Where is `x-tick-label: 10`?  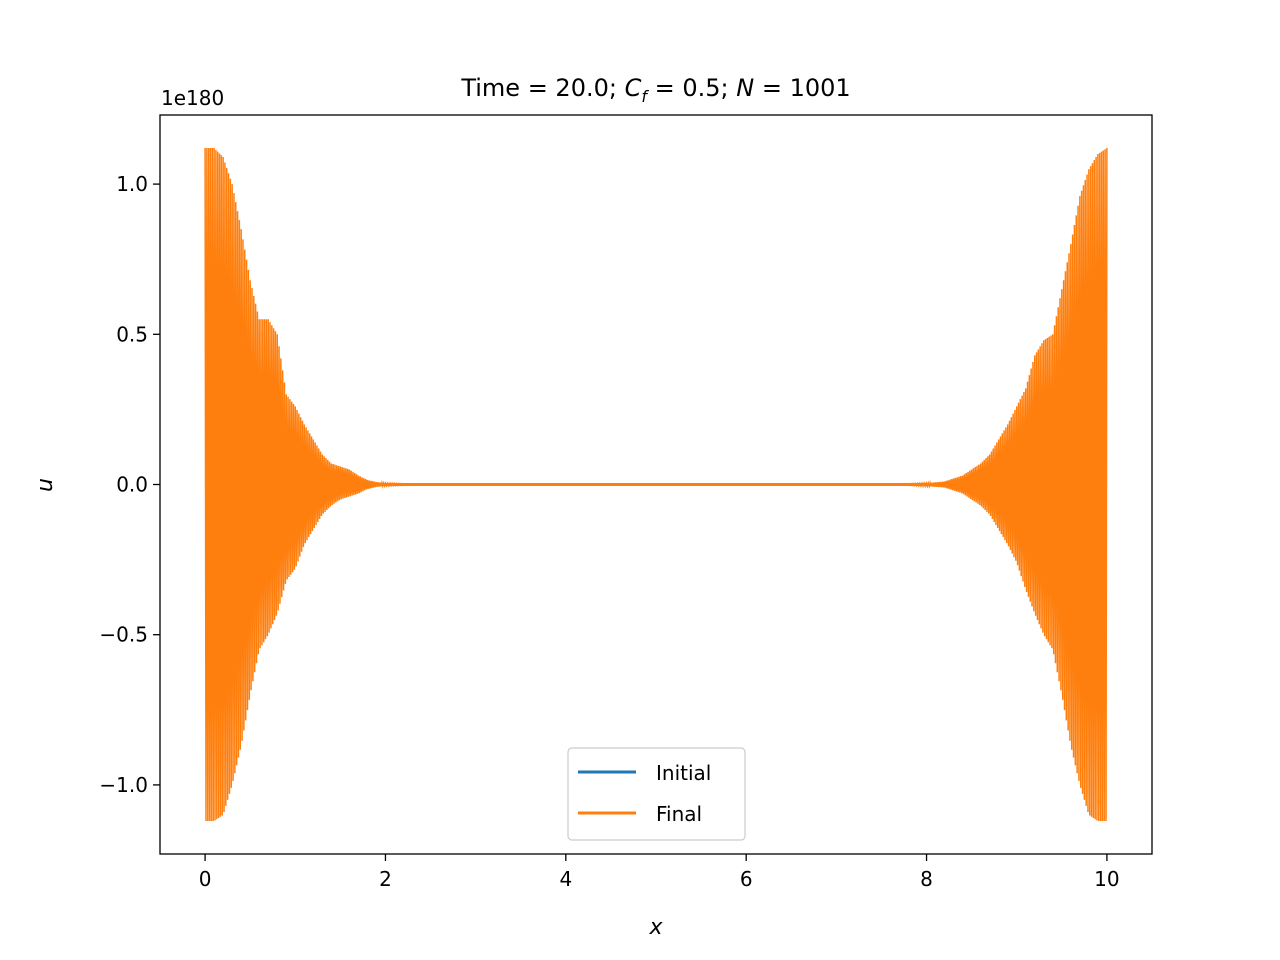
x-tick-label: 10 is located at coordinates (1106, 879).